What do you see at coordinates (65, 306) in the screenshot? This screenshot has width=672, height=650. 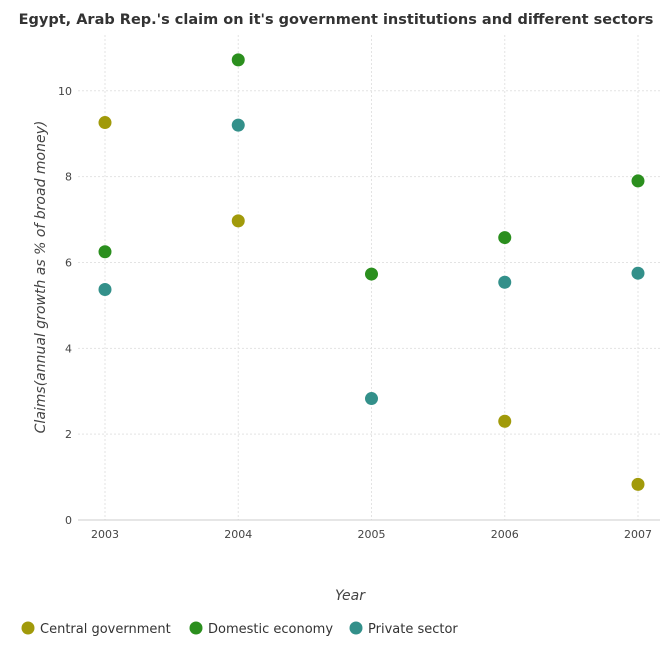 I see `y-tick-labels: 0 2 4 6 8 10` at bounding box center [65, 306].